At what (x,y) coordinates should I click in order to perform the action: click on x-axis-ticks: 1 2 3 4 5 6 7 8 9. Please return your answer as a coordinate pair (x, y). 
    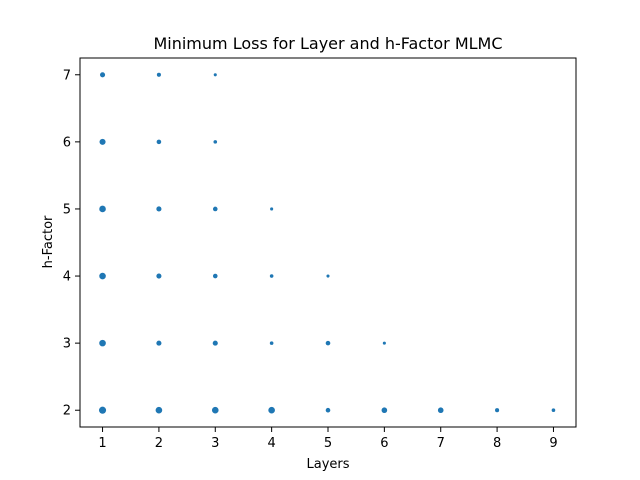
    Looking at the image, I should click on (328, 439).